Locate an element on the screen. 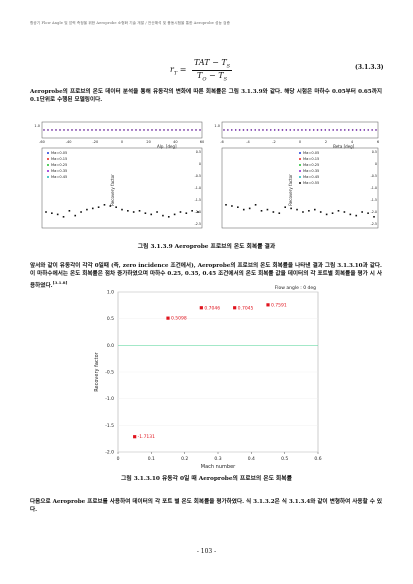 The width and height of the screenshot is (413, 584). y-tick-label: 0.0 is located at coordinates (110, 346).